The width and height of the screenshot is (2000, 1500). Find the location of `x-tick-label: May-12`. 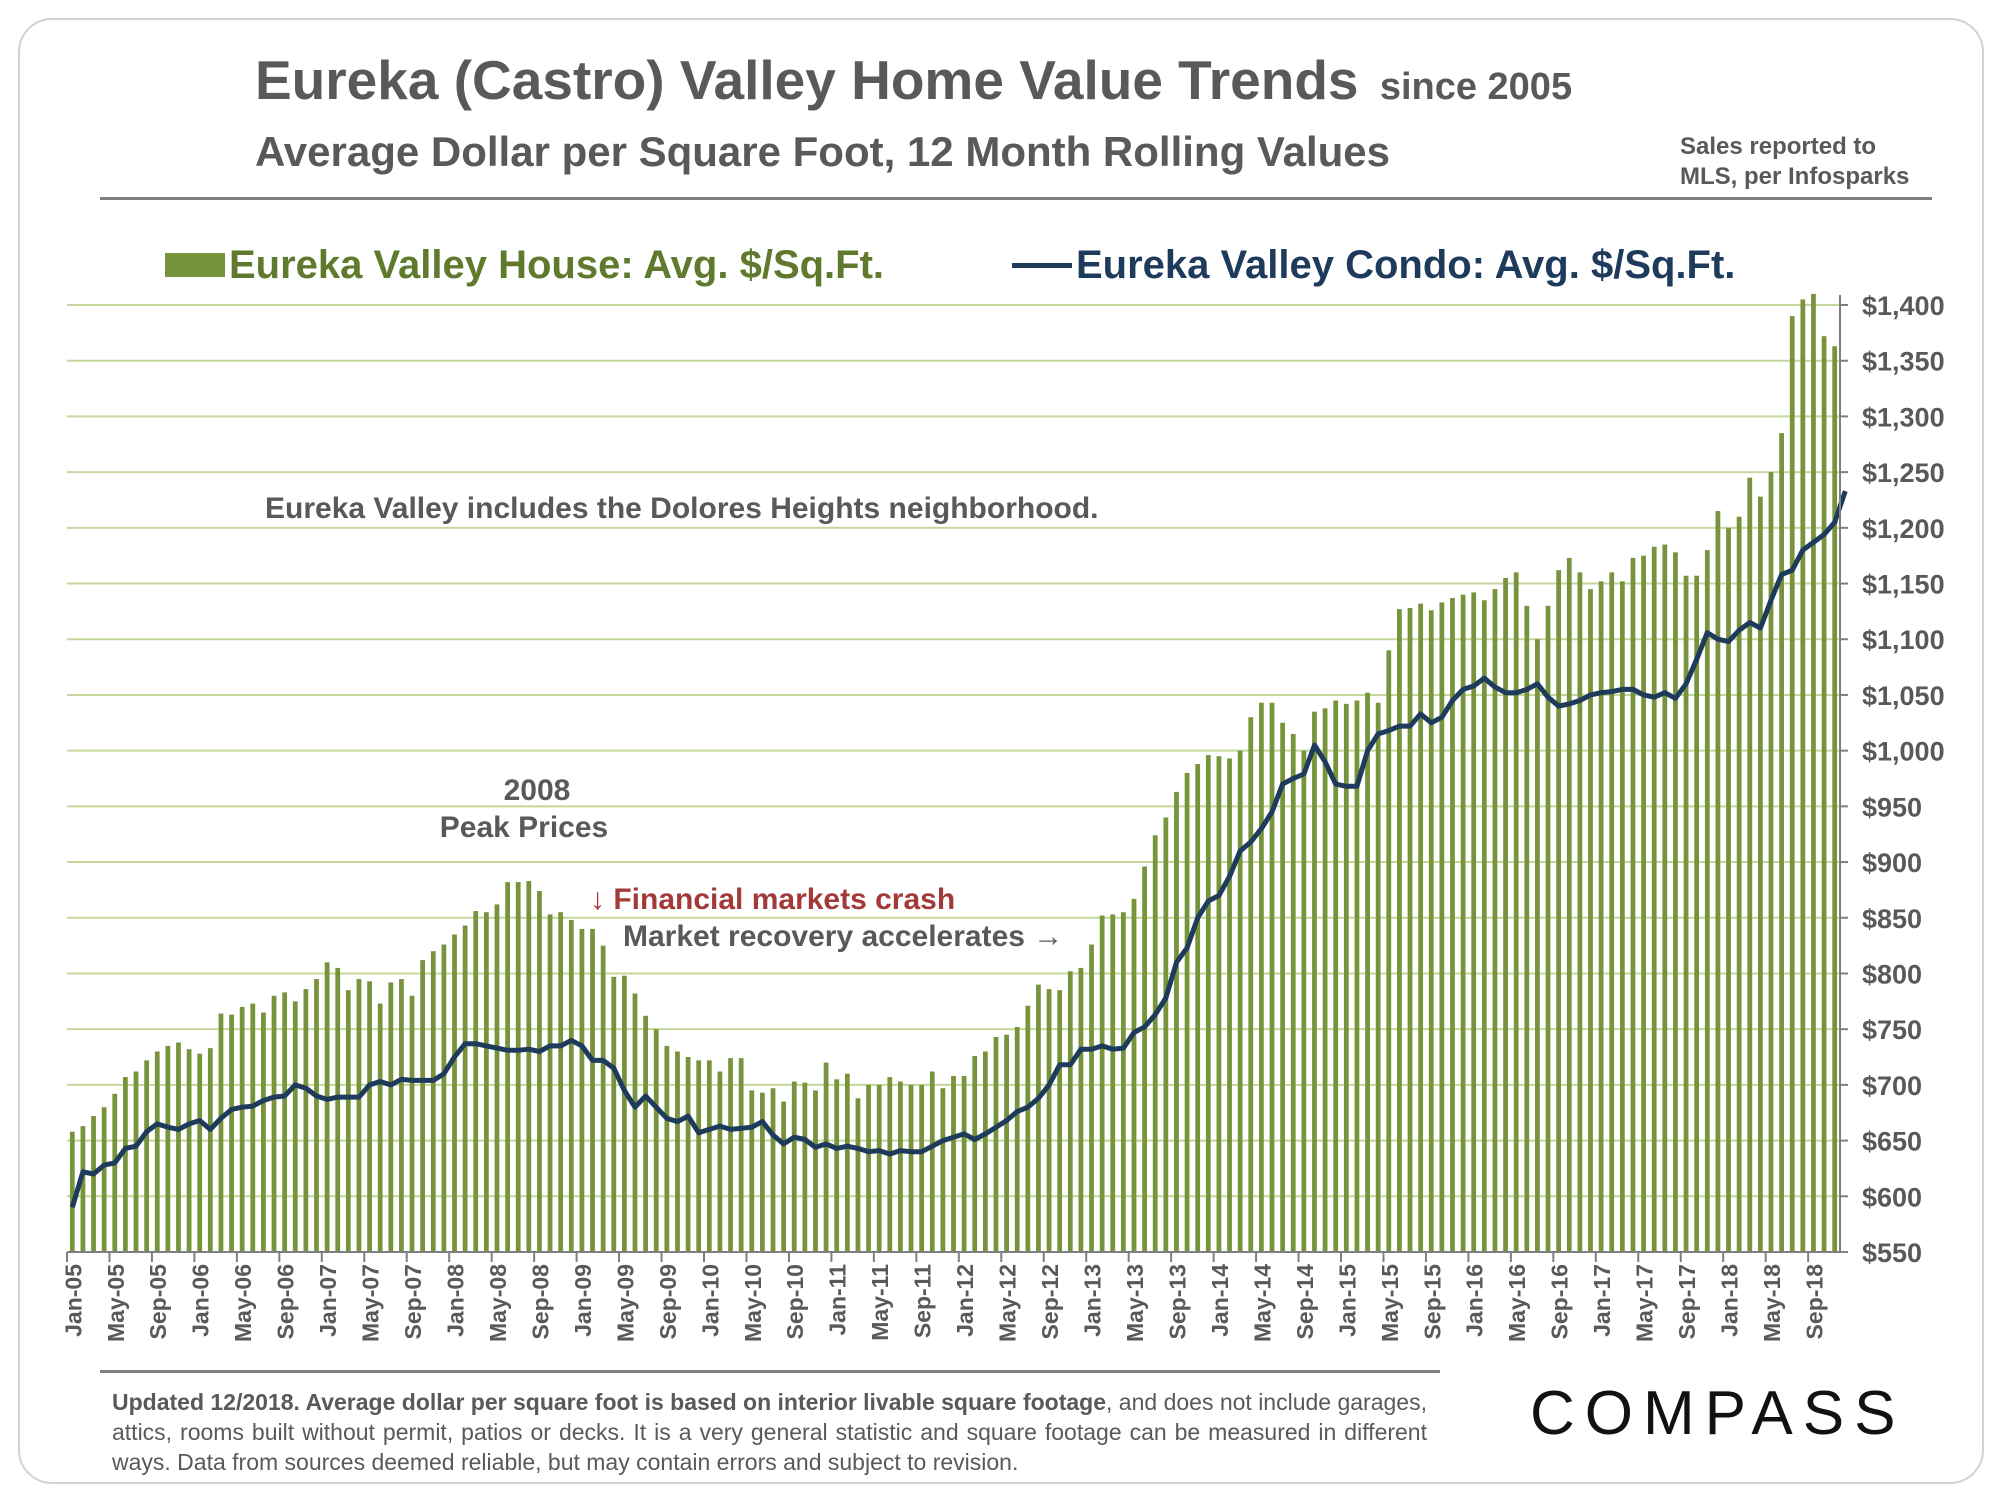

x-tick-label: May-12 is located at coordinates (1008, 1303).